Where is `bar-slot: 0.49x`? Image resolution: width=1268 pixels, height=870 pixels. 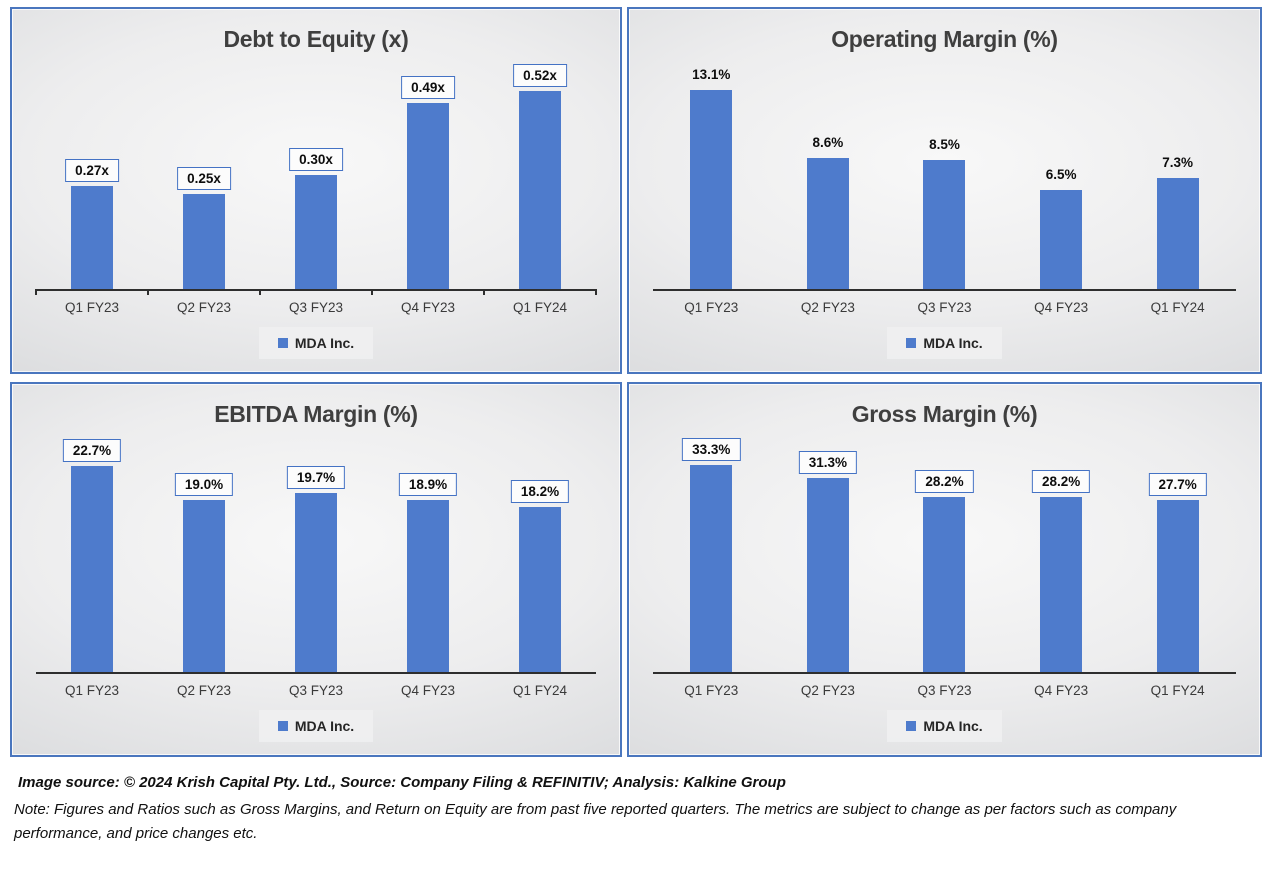
bar-slot: 0.49x is located at coordinates (428, 175).